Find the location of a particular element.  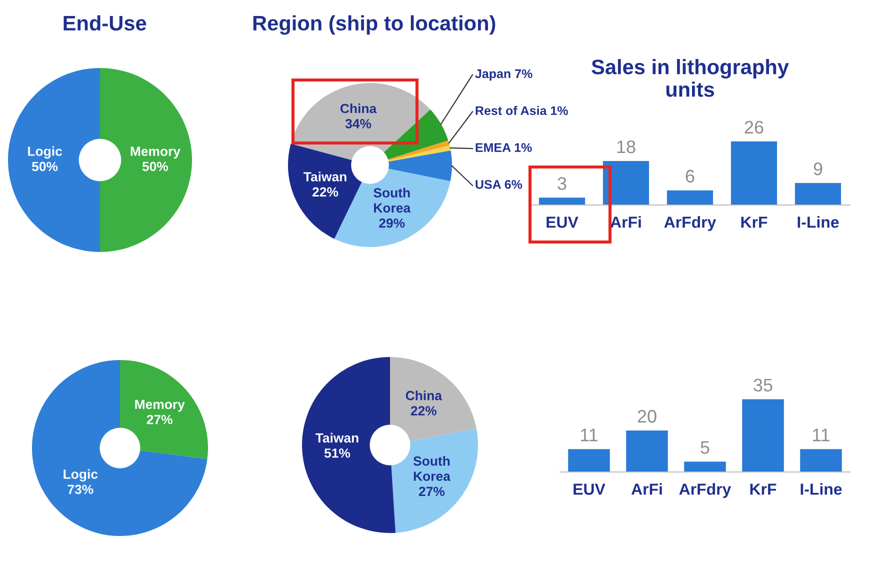

data-label: 9 is located at coordinates (818, 169).